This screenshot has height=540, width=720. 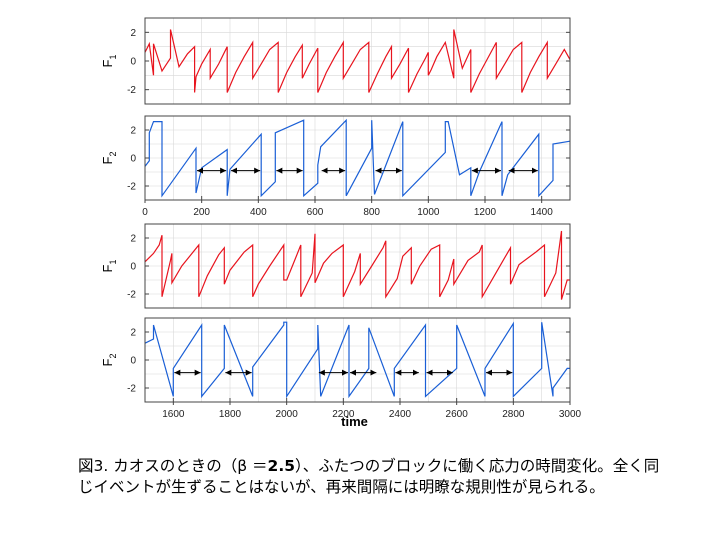 I want to click on x-tick-label: 400, so click(x=258, y=212).